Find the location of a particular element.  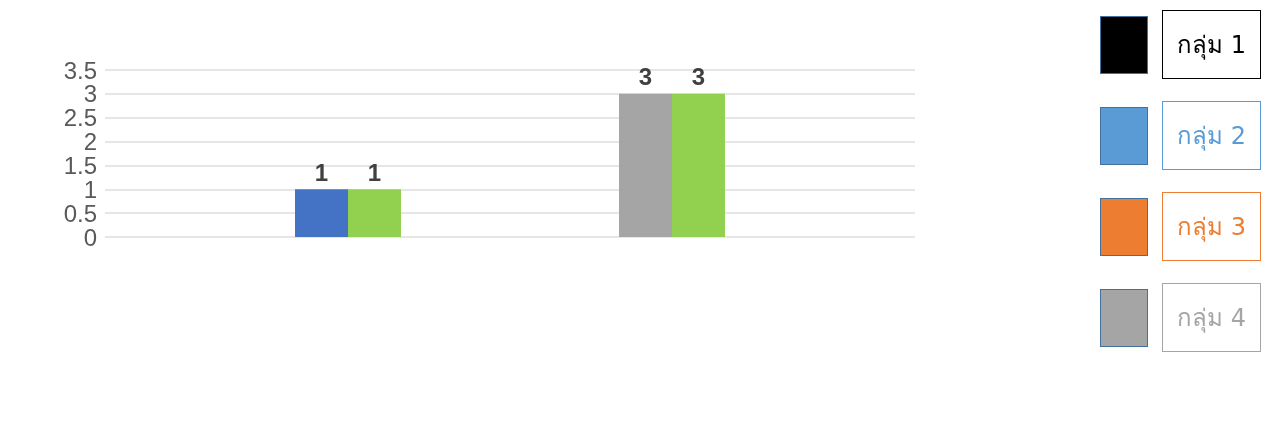

category-label: กลุ่ม 4 is located at coordinates (1211, 317).